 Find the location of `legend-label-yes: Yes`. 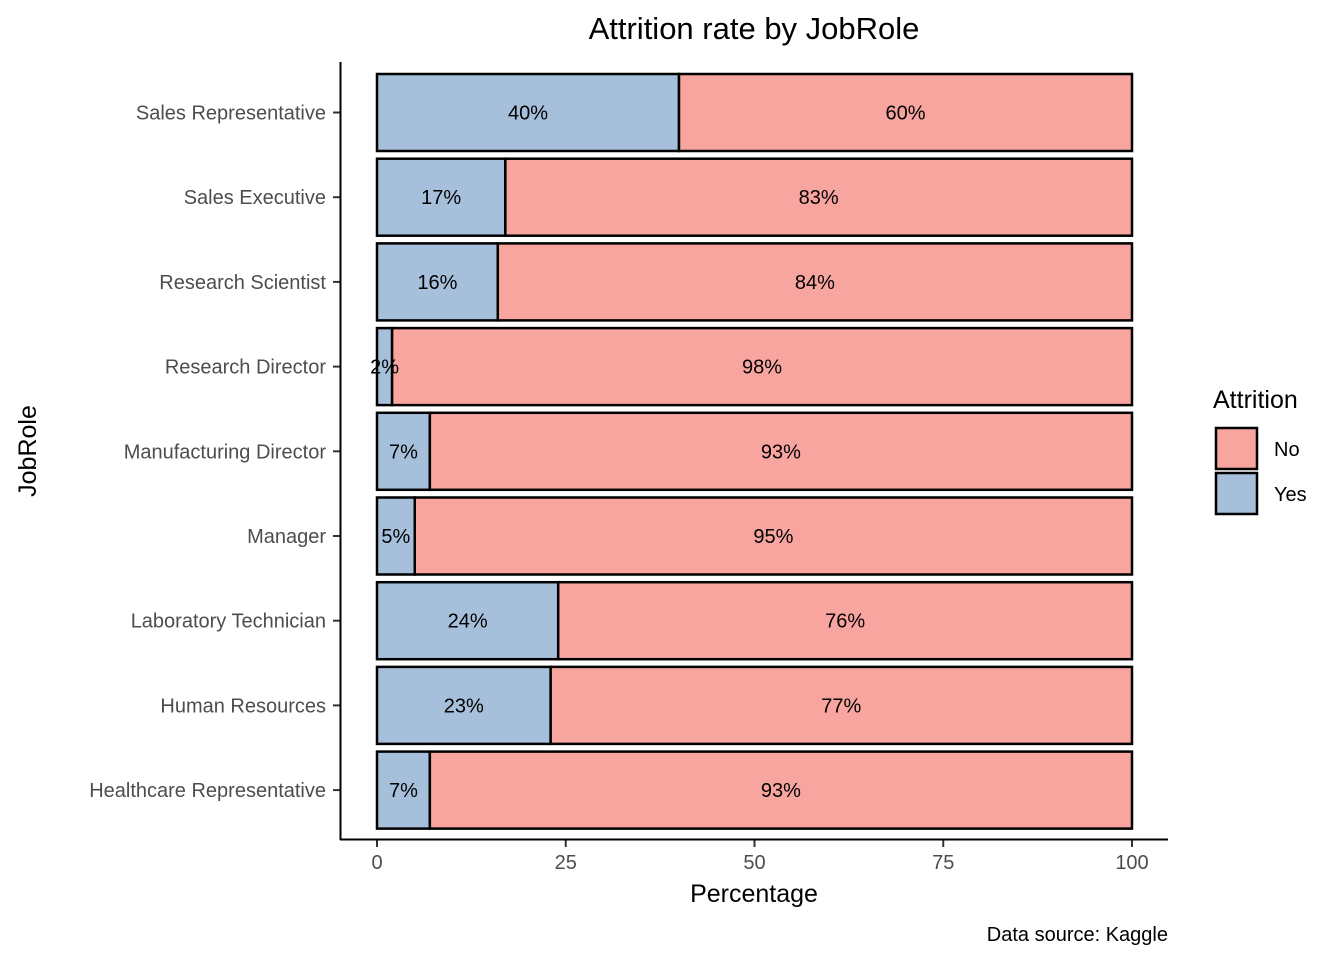

legend-label-yes: Yes is located at coordinates (1290, 495).